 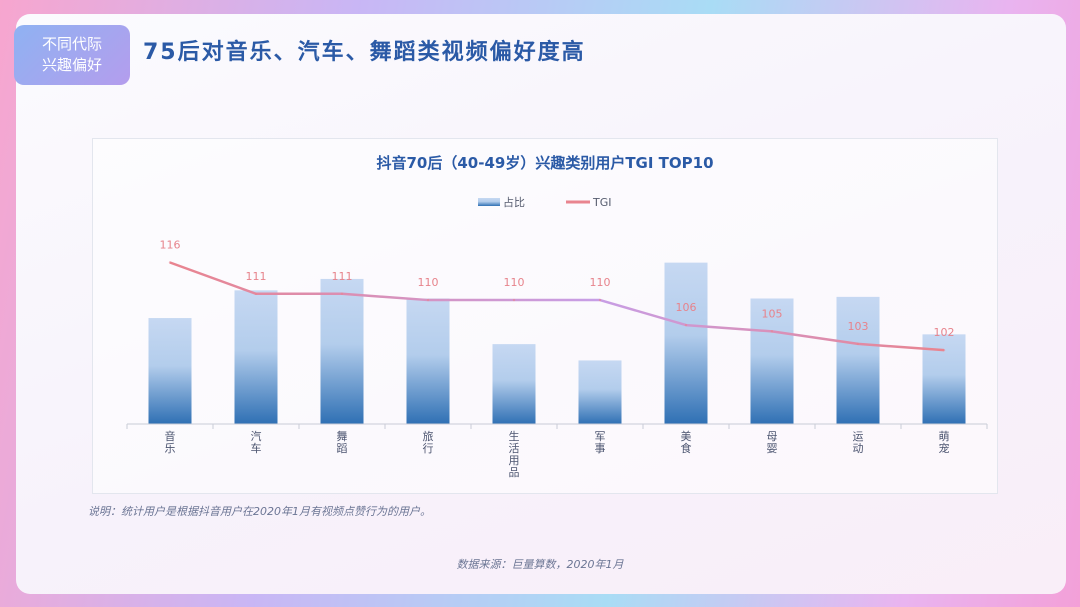 What do you see at coordinates (170, 442) in the screenshot?
I see `x-label-1: 音乐` at bounding box center [170, 442].